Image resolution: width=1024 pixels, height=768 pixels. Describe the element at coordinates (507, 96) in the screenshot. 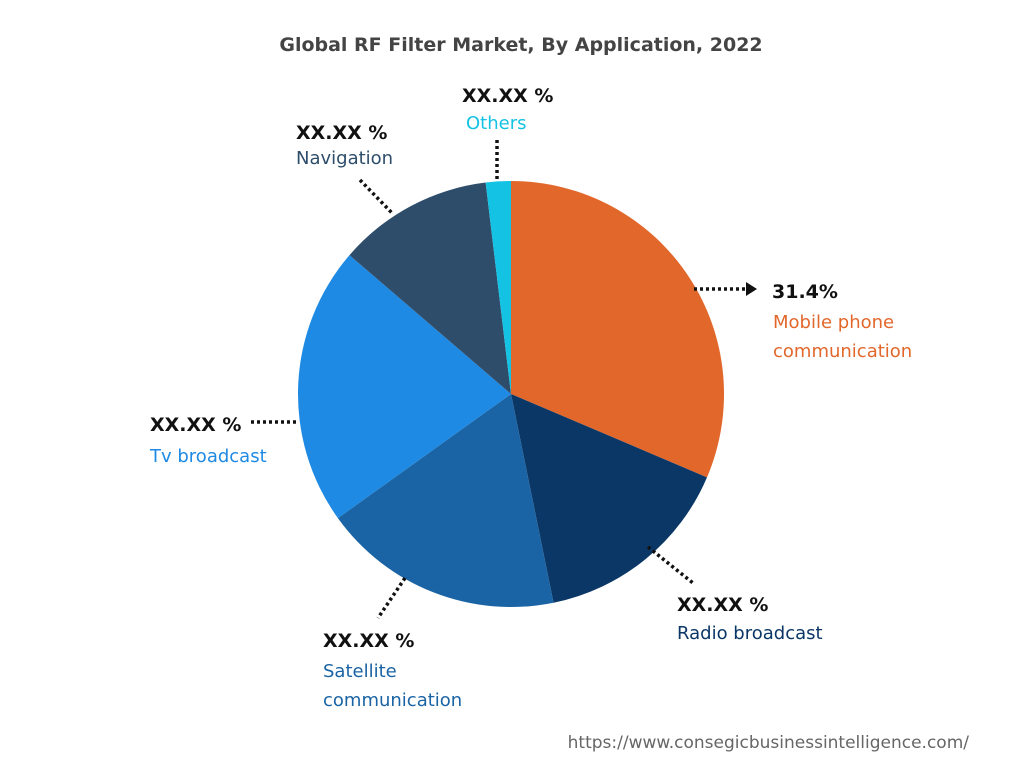

I see `others-pct: XX.XX %` at that location.